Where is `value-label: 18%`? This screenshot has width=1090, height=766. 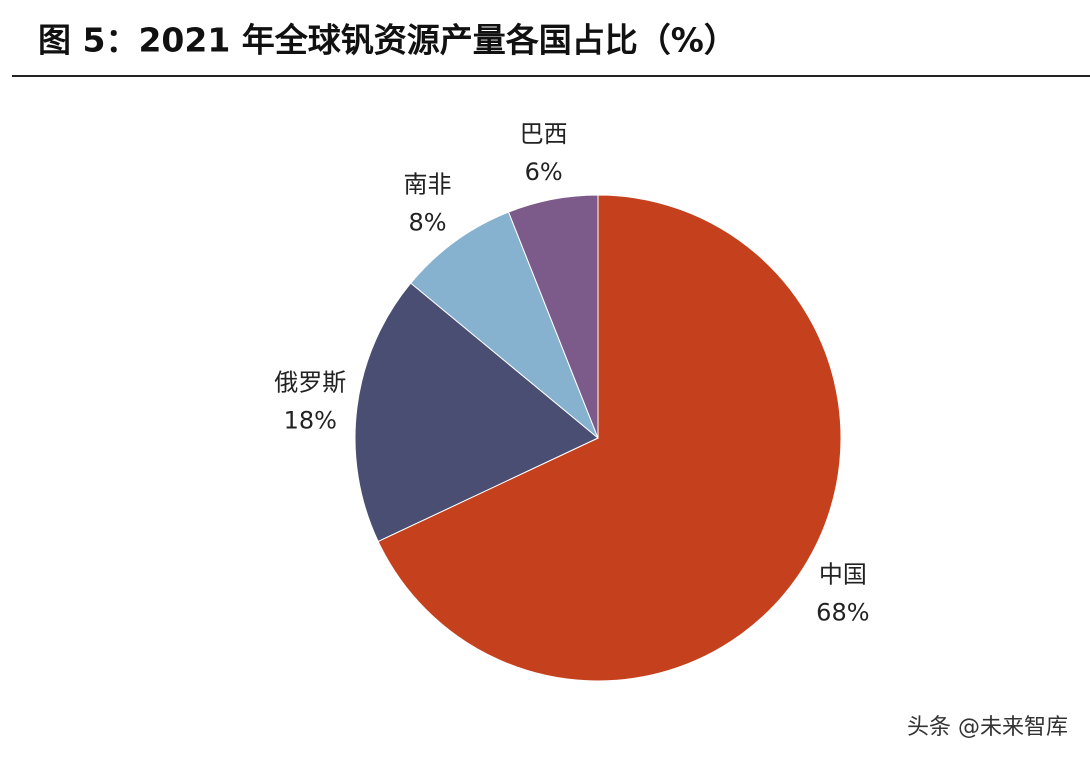
value-label: 18% is located at coordinates (310, 421).